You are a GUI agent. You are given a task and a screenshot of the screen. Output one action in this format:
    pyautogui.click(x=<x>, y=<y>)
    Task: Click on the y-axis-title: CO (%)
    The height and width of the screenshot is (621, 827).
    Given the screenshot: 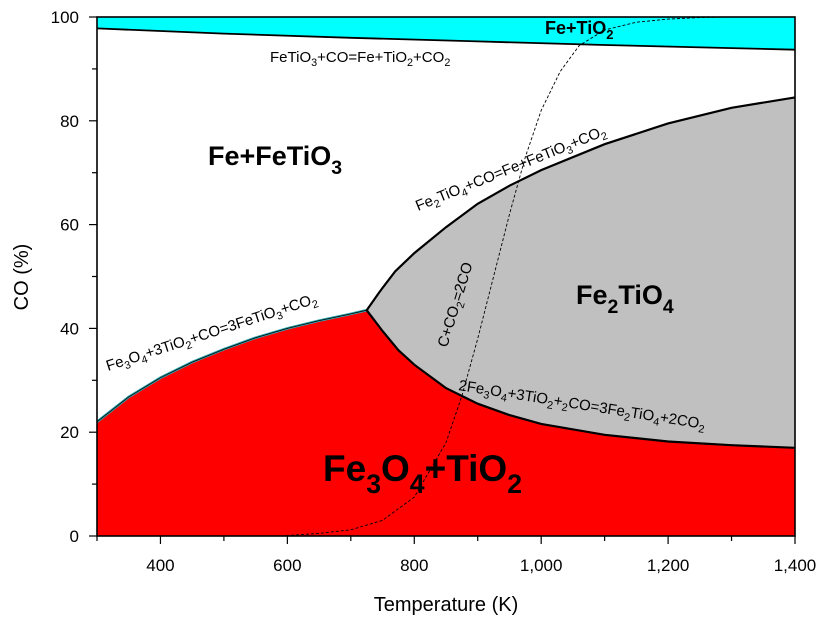 What is the action you would take?
    pyautogui.click(x=22, y=277)
    